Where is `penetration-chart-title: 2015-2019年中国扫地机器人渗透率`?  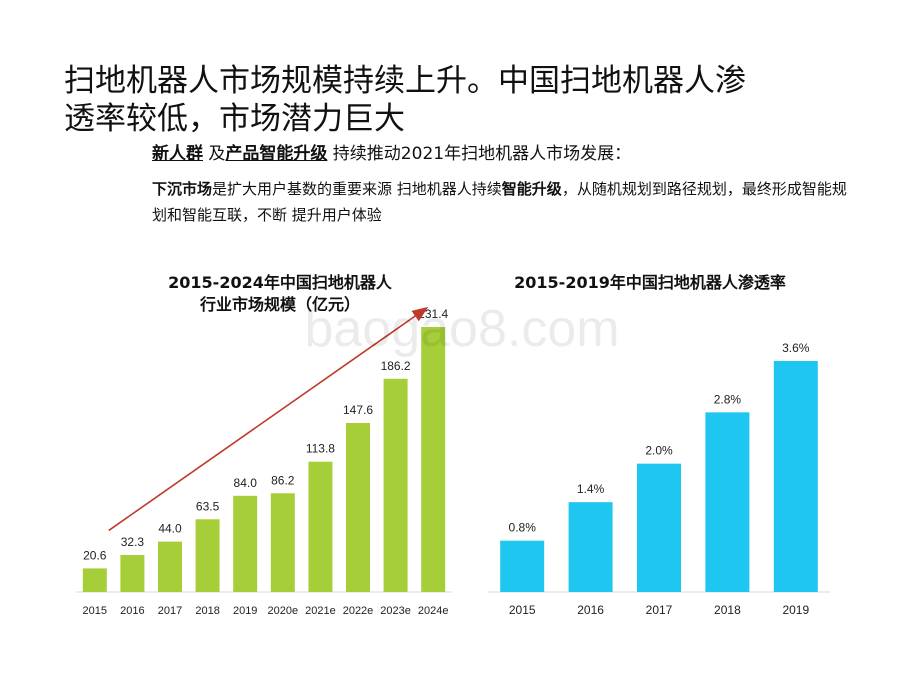 penetration-chart-title: 2015-2019年中国扫地机器人渗透率 is located at coordinates (650, 283).